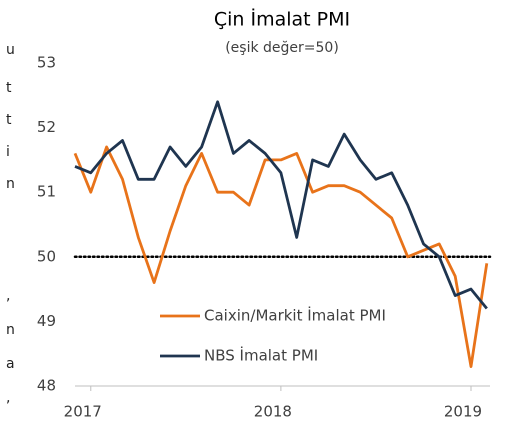 Image resolution: width=507 pixels, height=428 pixels. I want to click on side-text: u, so click(10, 50).